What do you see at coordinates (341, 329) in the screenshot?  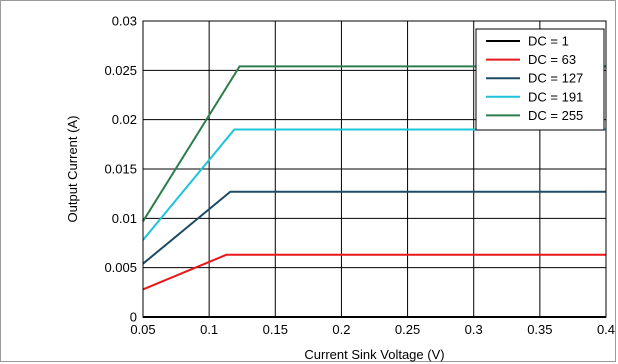 I see `x-tick-label: 0.2` at bounding box center [341, 329].